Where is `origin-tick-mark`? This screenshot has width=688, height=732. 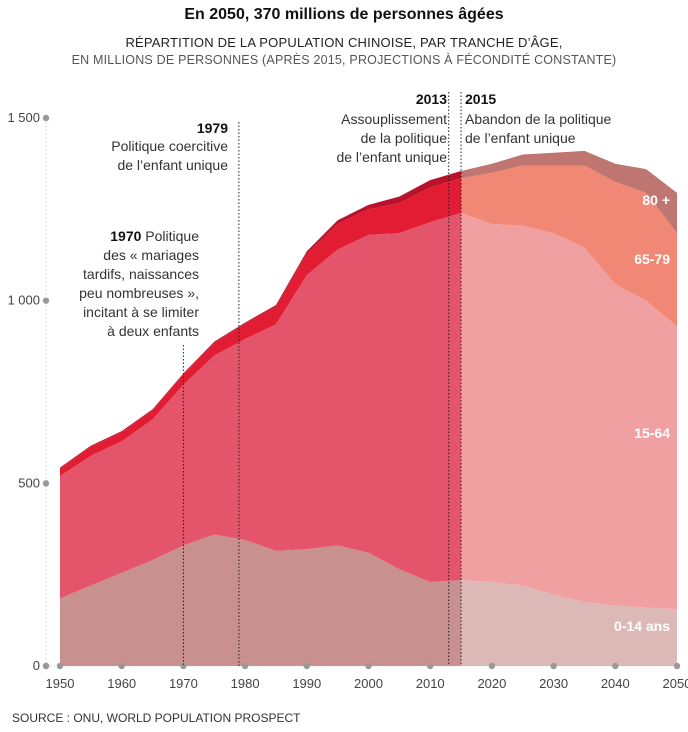
origin-tick-mark is located at coordinates (46, 666).